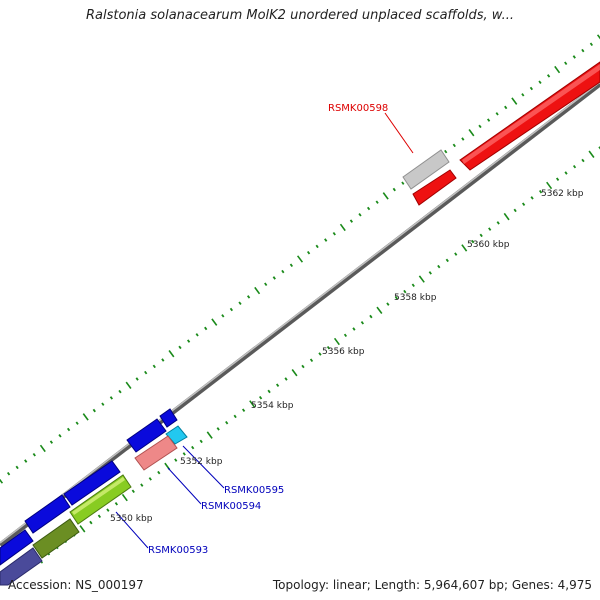 This screenshot has height=600, width=600. I want to click on callout-rsmk00598: RSMK00598, so click(371, 128).